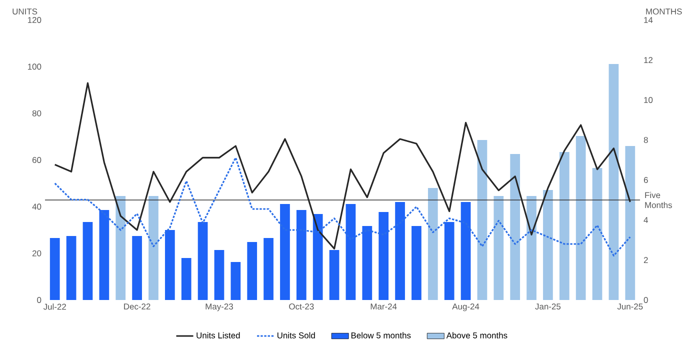  I want to click on x-tick-label: Aug-24, so click(466, 308).